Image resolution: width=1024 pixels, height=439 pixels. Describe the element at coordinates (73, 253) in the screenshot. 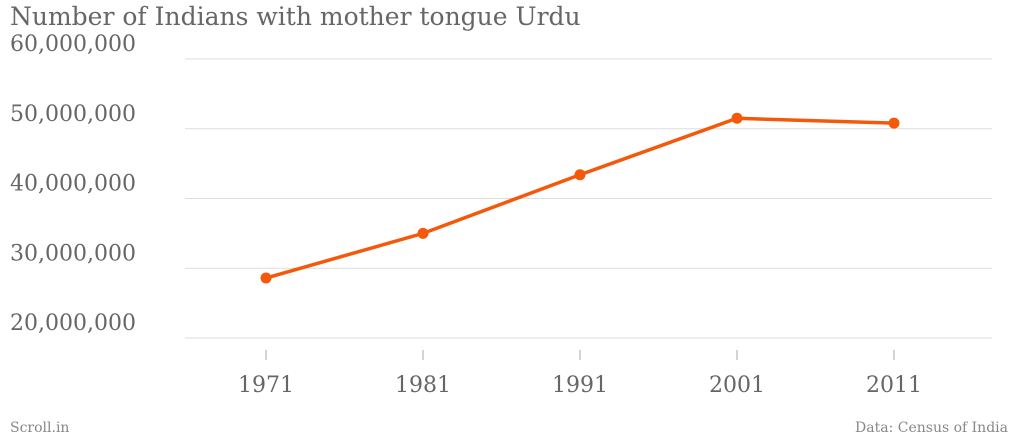

I see `y-tick-label: 30,000,000` at that location.